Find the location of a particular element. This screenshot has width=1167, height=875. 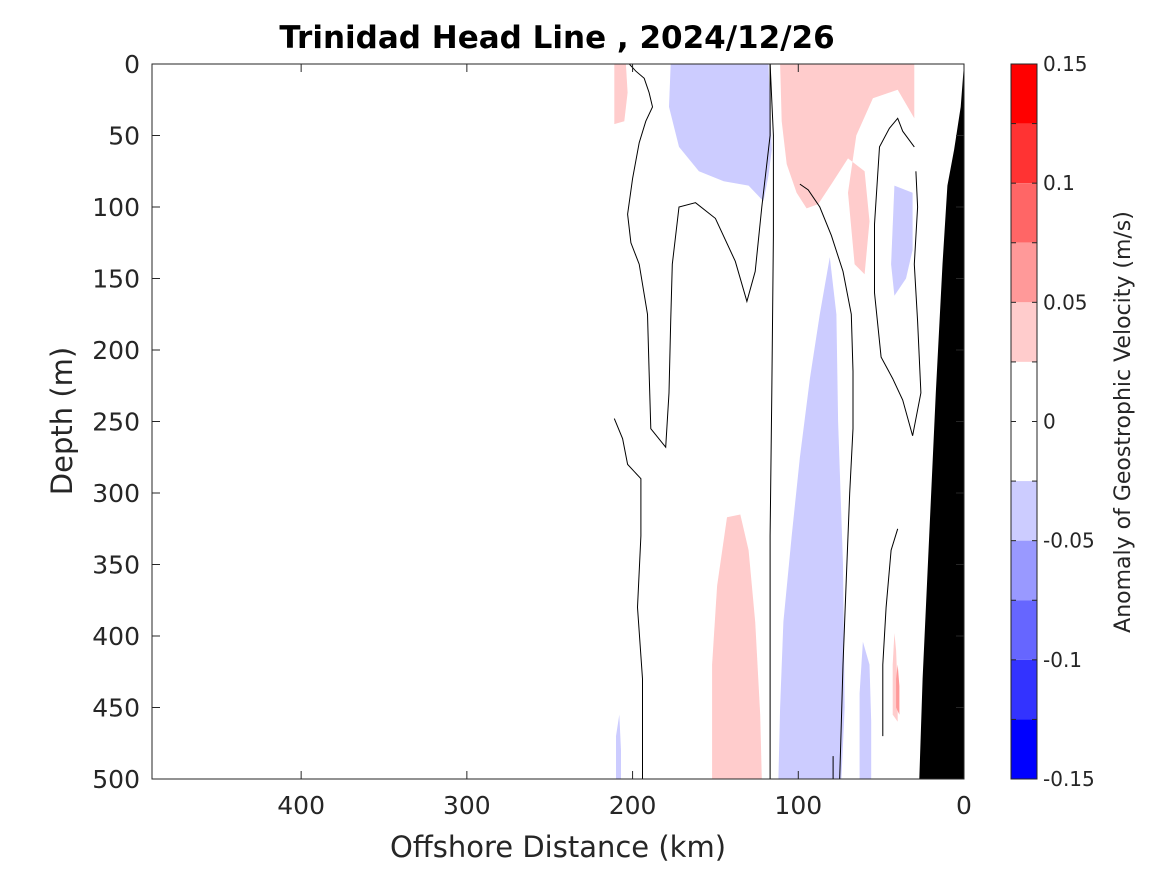

y-tick-label: 200 is located at coordinates (116, 350).